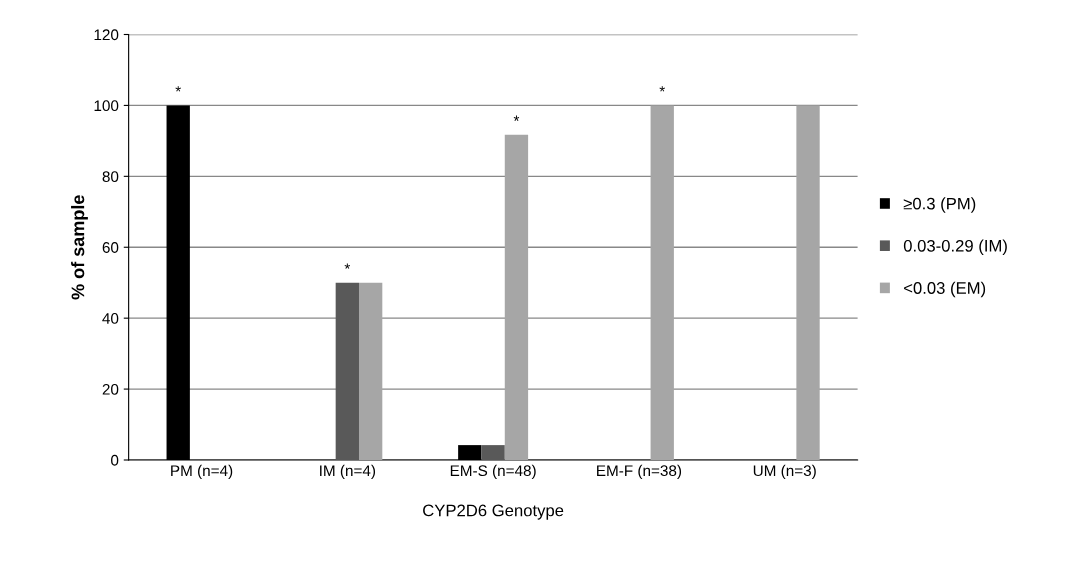  Describe the element at coordinates (110, 389) in the screenshot. I see `y-tick-label: 20` at that location.